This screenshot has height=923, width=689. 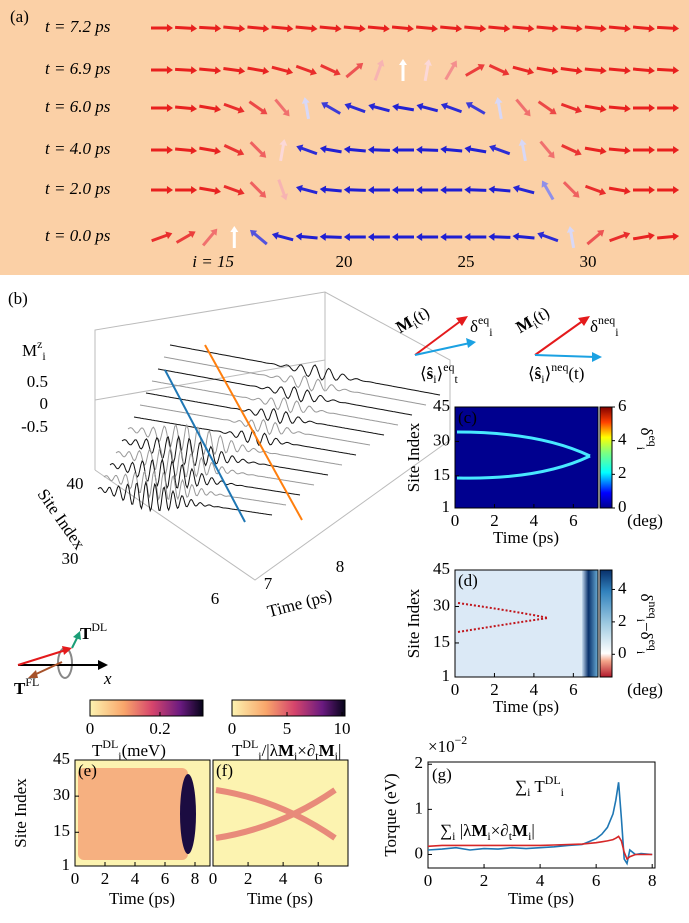 I want to click on site-label: 30, so click(x=588, y=261).